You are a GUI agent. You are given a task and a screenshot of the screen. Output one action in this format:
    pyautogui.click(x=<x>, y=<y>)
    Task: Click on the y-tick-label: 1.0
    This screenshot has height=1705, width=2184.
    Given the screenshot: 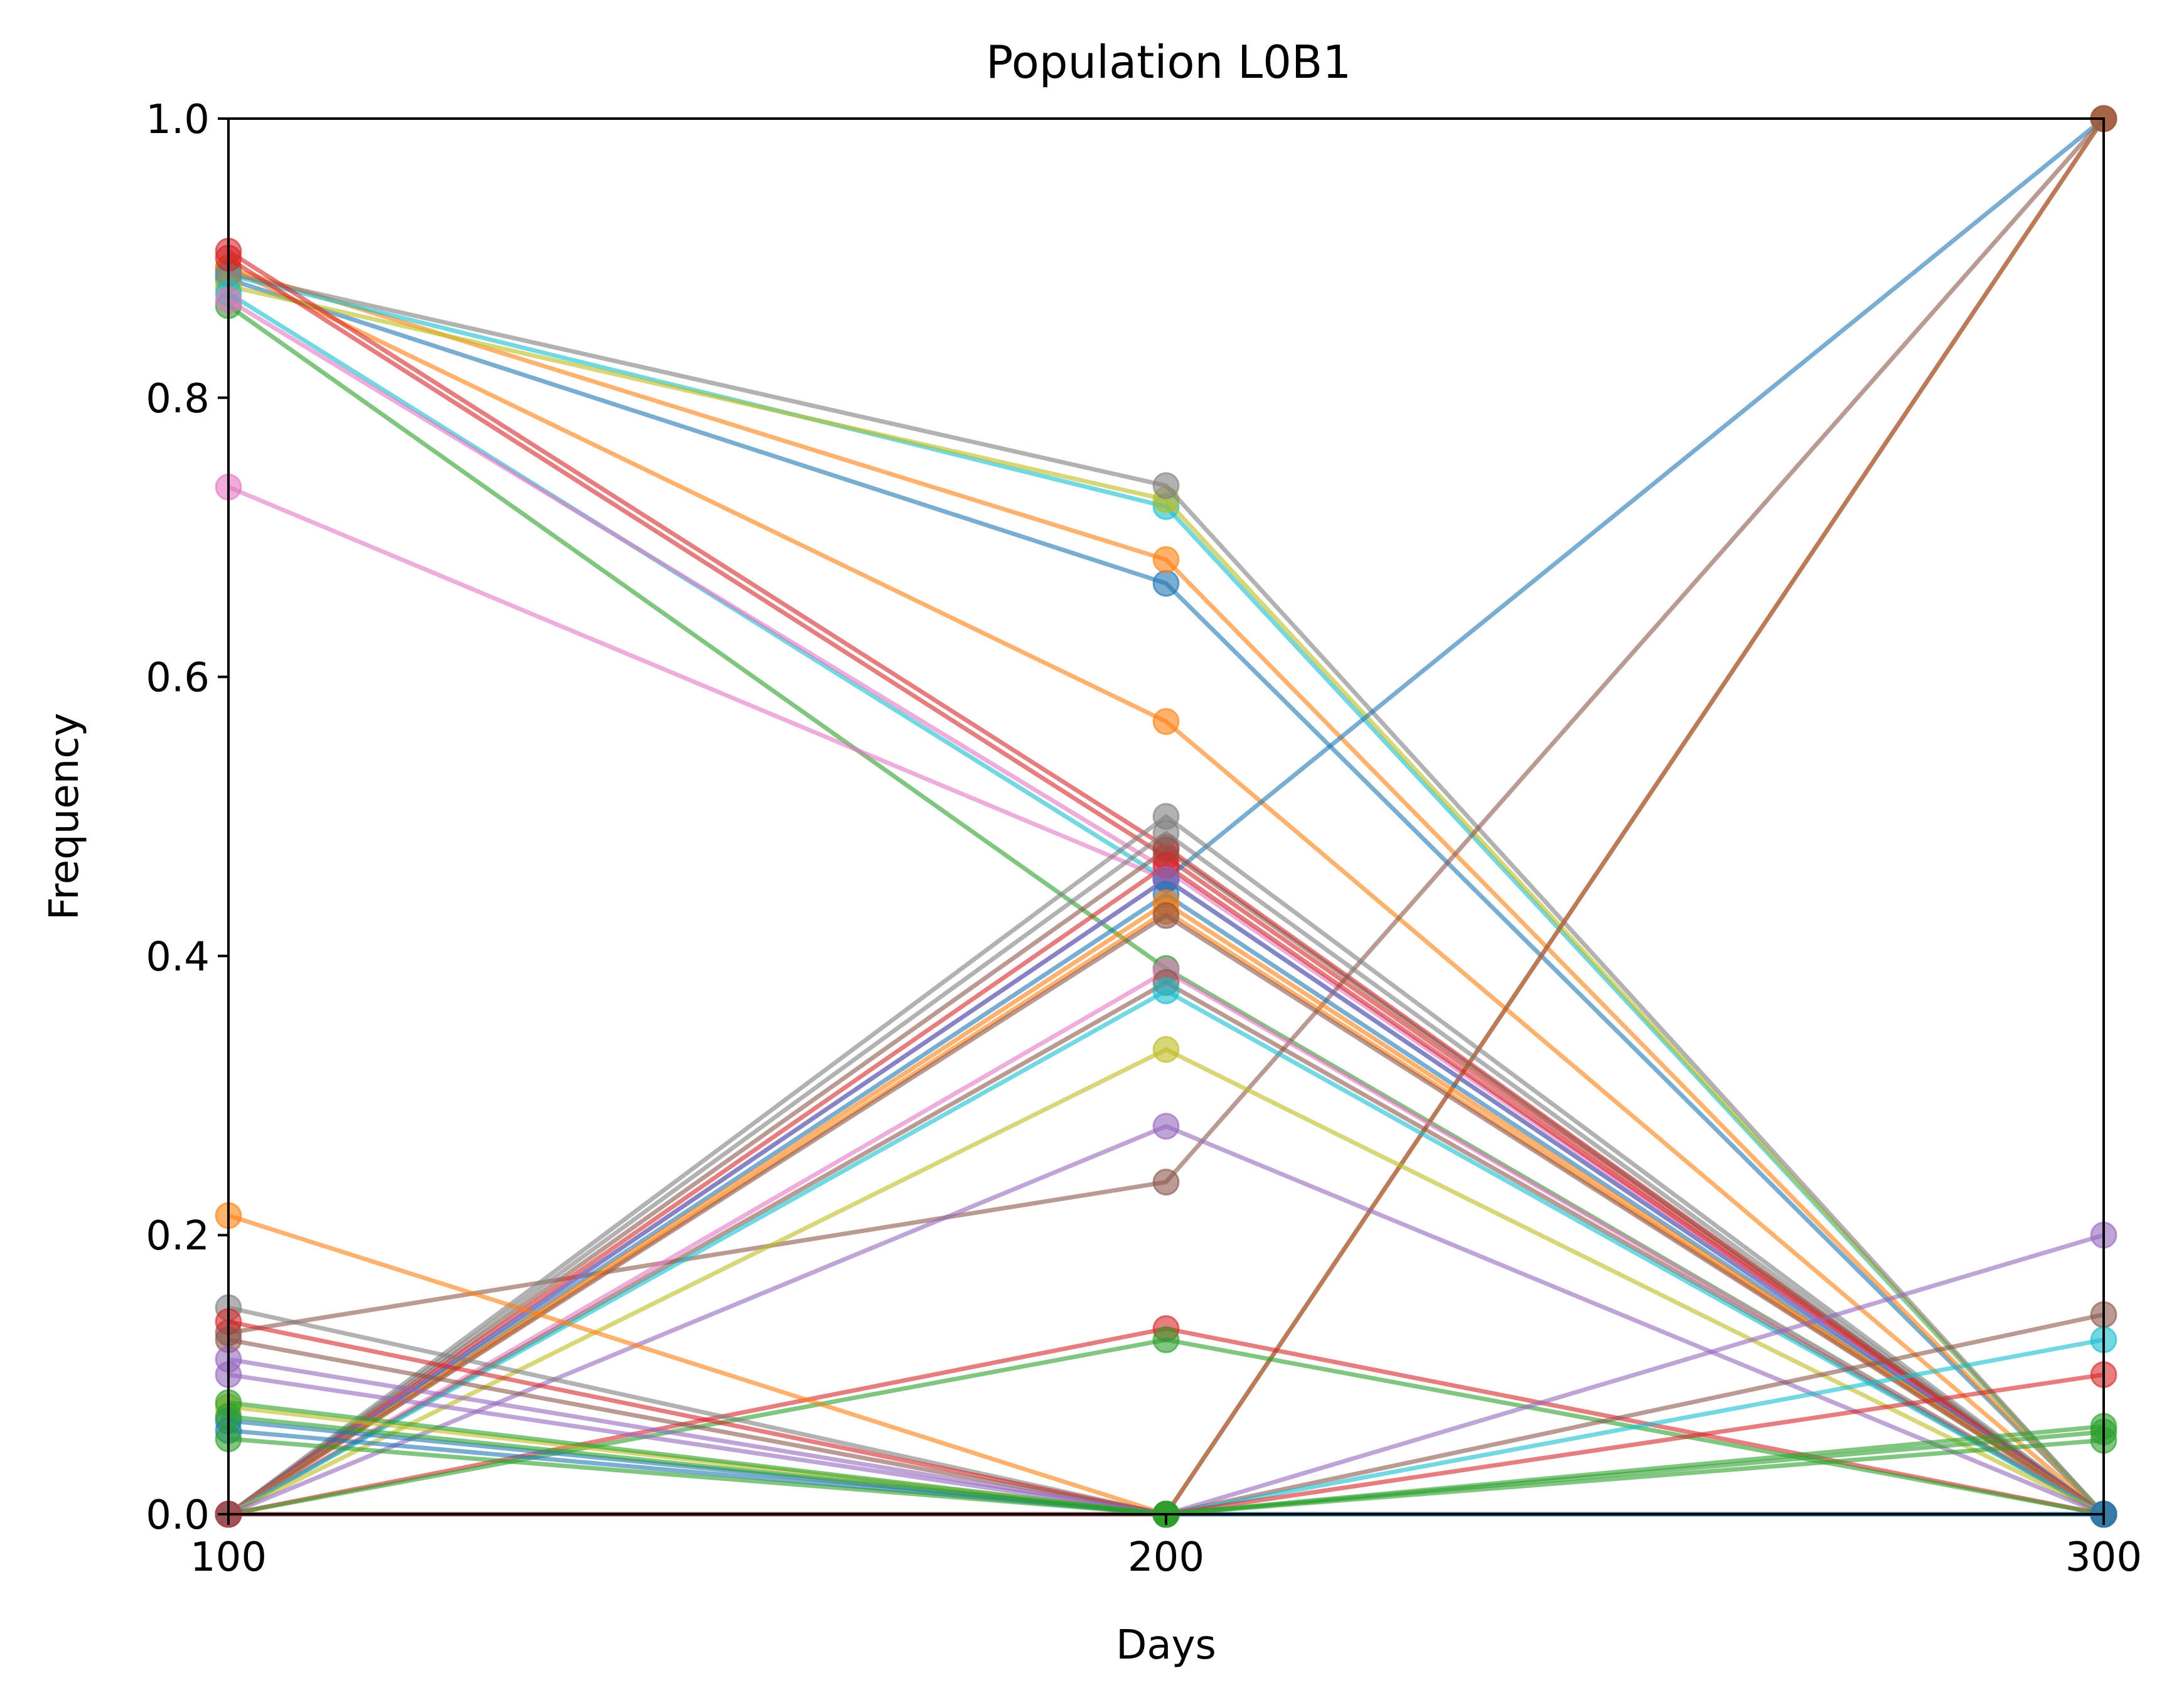 What is the action you would take?
    pyautogui.click(x=178, y=120)
    